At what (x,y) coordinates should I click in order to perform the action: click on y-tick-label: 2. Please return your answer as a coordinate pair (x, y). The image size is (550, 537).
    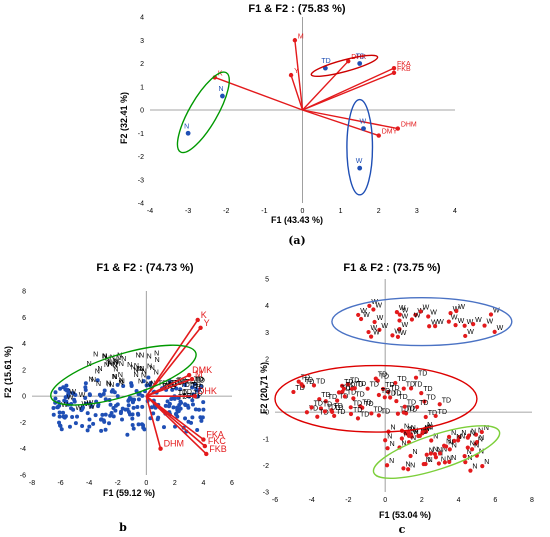
    Looking at the image, I should click on (142, 64).